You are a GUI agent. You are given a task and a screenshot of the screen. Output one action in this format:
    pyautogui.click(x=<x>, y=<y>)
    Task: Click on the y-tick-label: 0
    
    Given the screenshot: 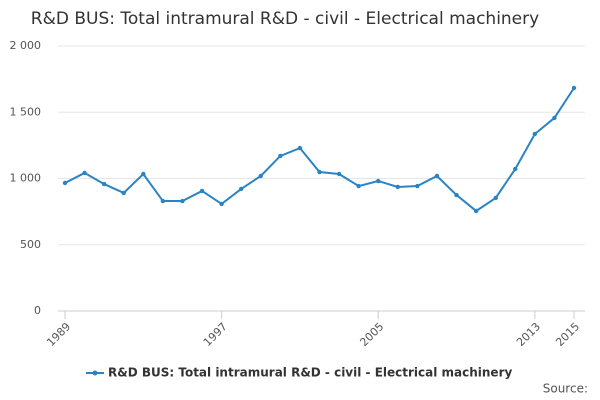 What is the action you would take?
    pyautogui.click(x=37, y=310)
    